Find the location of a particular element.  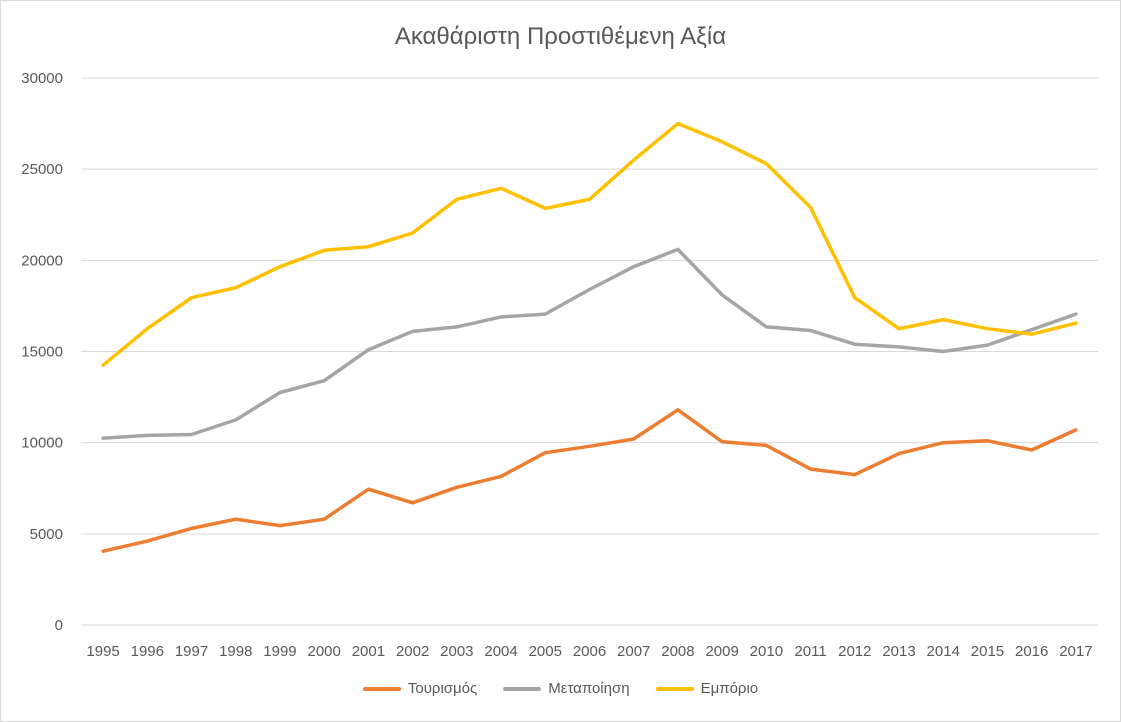

legend-label: Τουρισμός is located at coordinates (442, 688).